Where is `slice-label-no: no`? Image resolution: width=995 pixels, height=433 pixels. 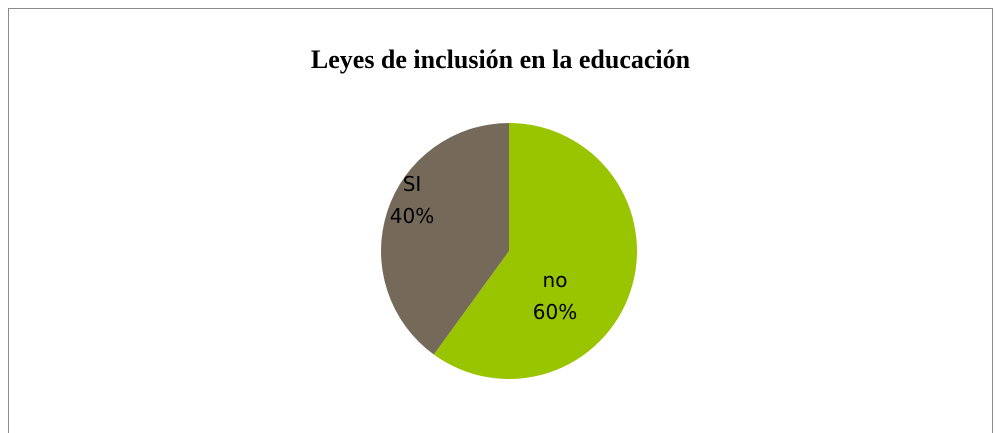
slice-label-no: no is located at coordinates (555, 280).